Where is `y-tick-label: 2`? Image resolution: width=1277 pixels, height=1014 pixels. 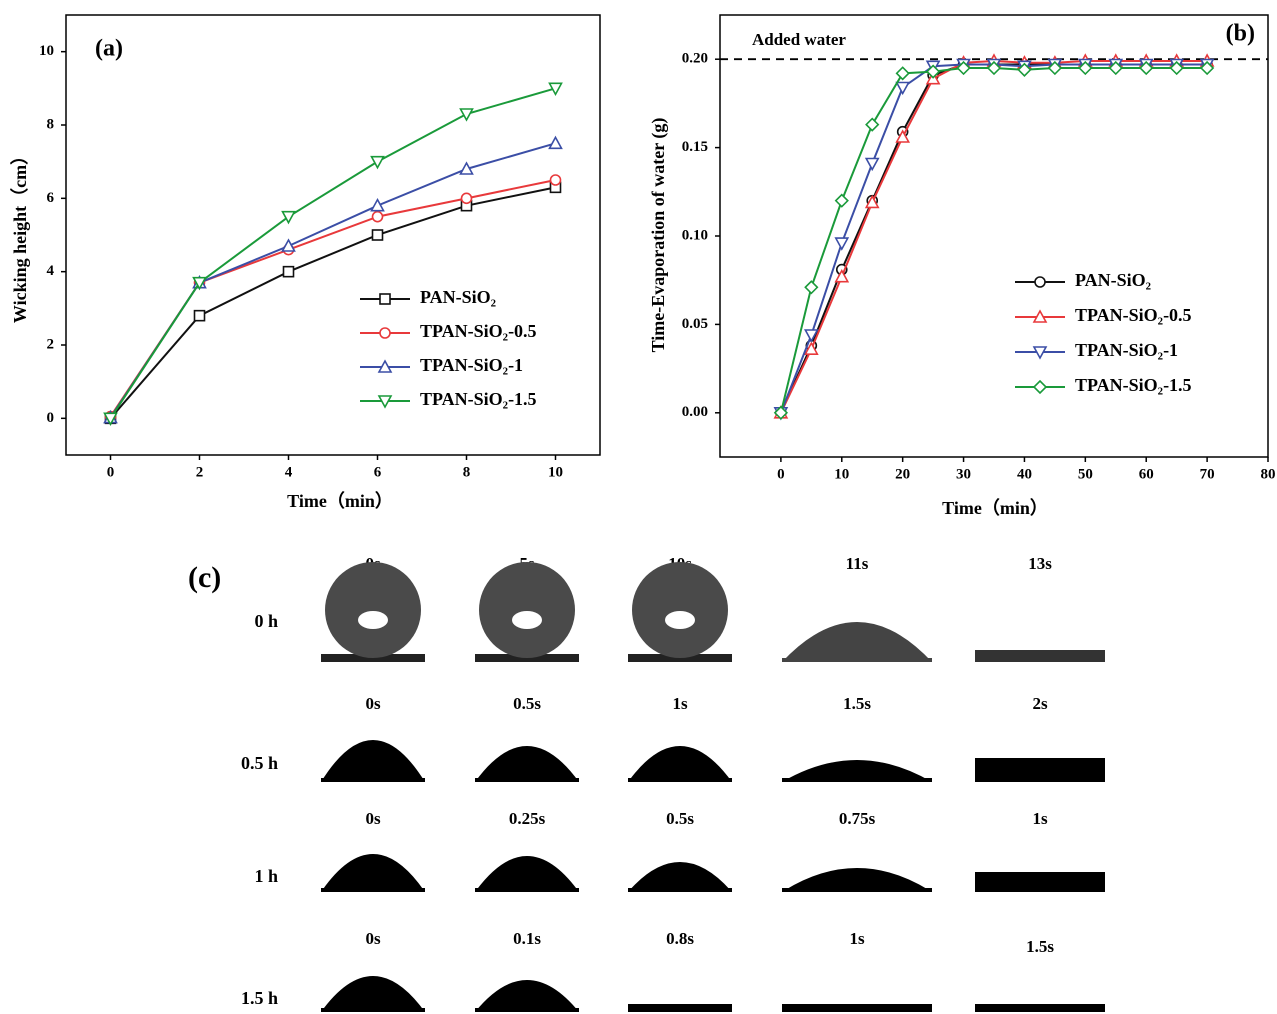
y-tick-label: 2 is located at coordinates (51, 344).